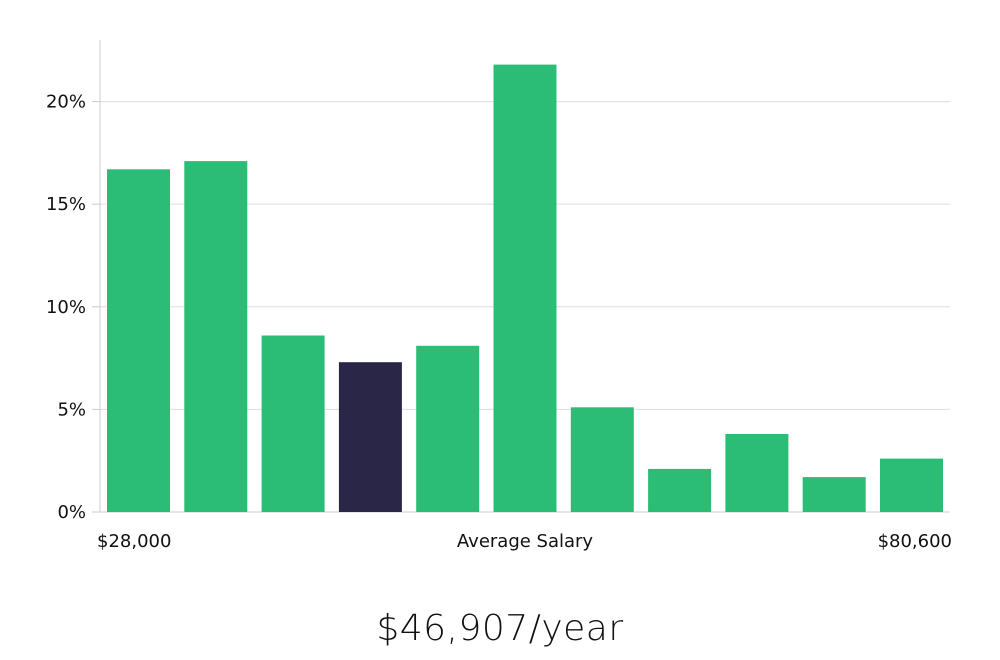 Image resolution: width=1000 pixels, height=660 pixels. Describe the element at coordinates (71, 512) in the screenshot. I see `y-tick-label: 0%` at that location.